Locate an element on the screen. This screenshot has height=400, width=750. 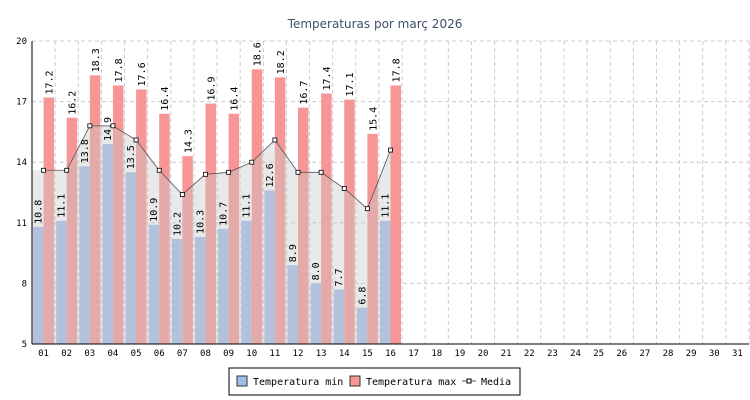
data-label-min: 6.8 is located at coordinates (362, 296).